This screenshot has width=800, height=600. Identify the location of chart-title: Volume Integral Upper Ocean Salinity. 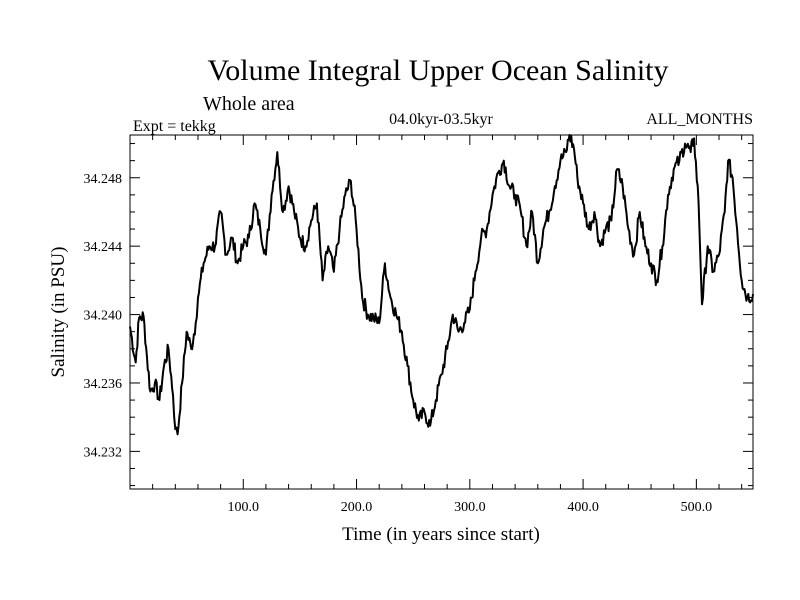
(438, 70).